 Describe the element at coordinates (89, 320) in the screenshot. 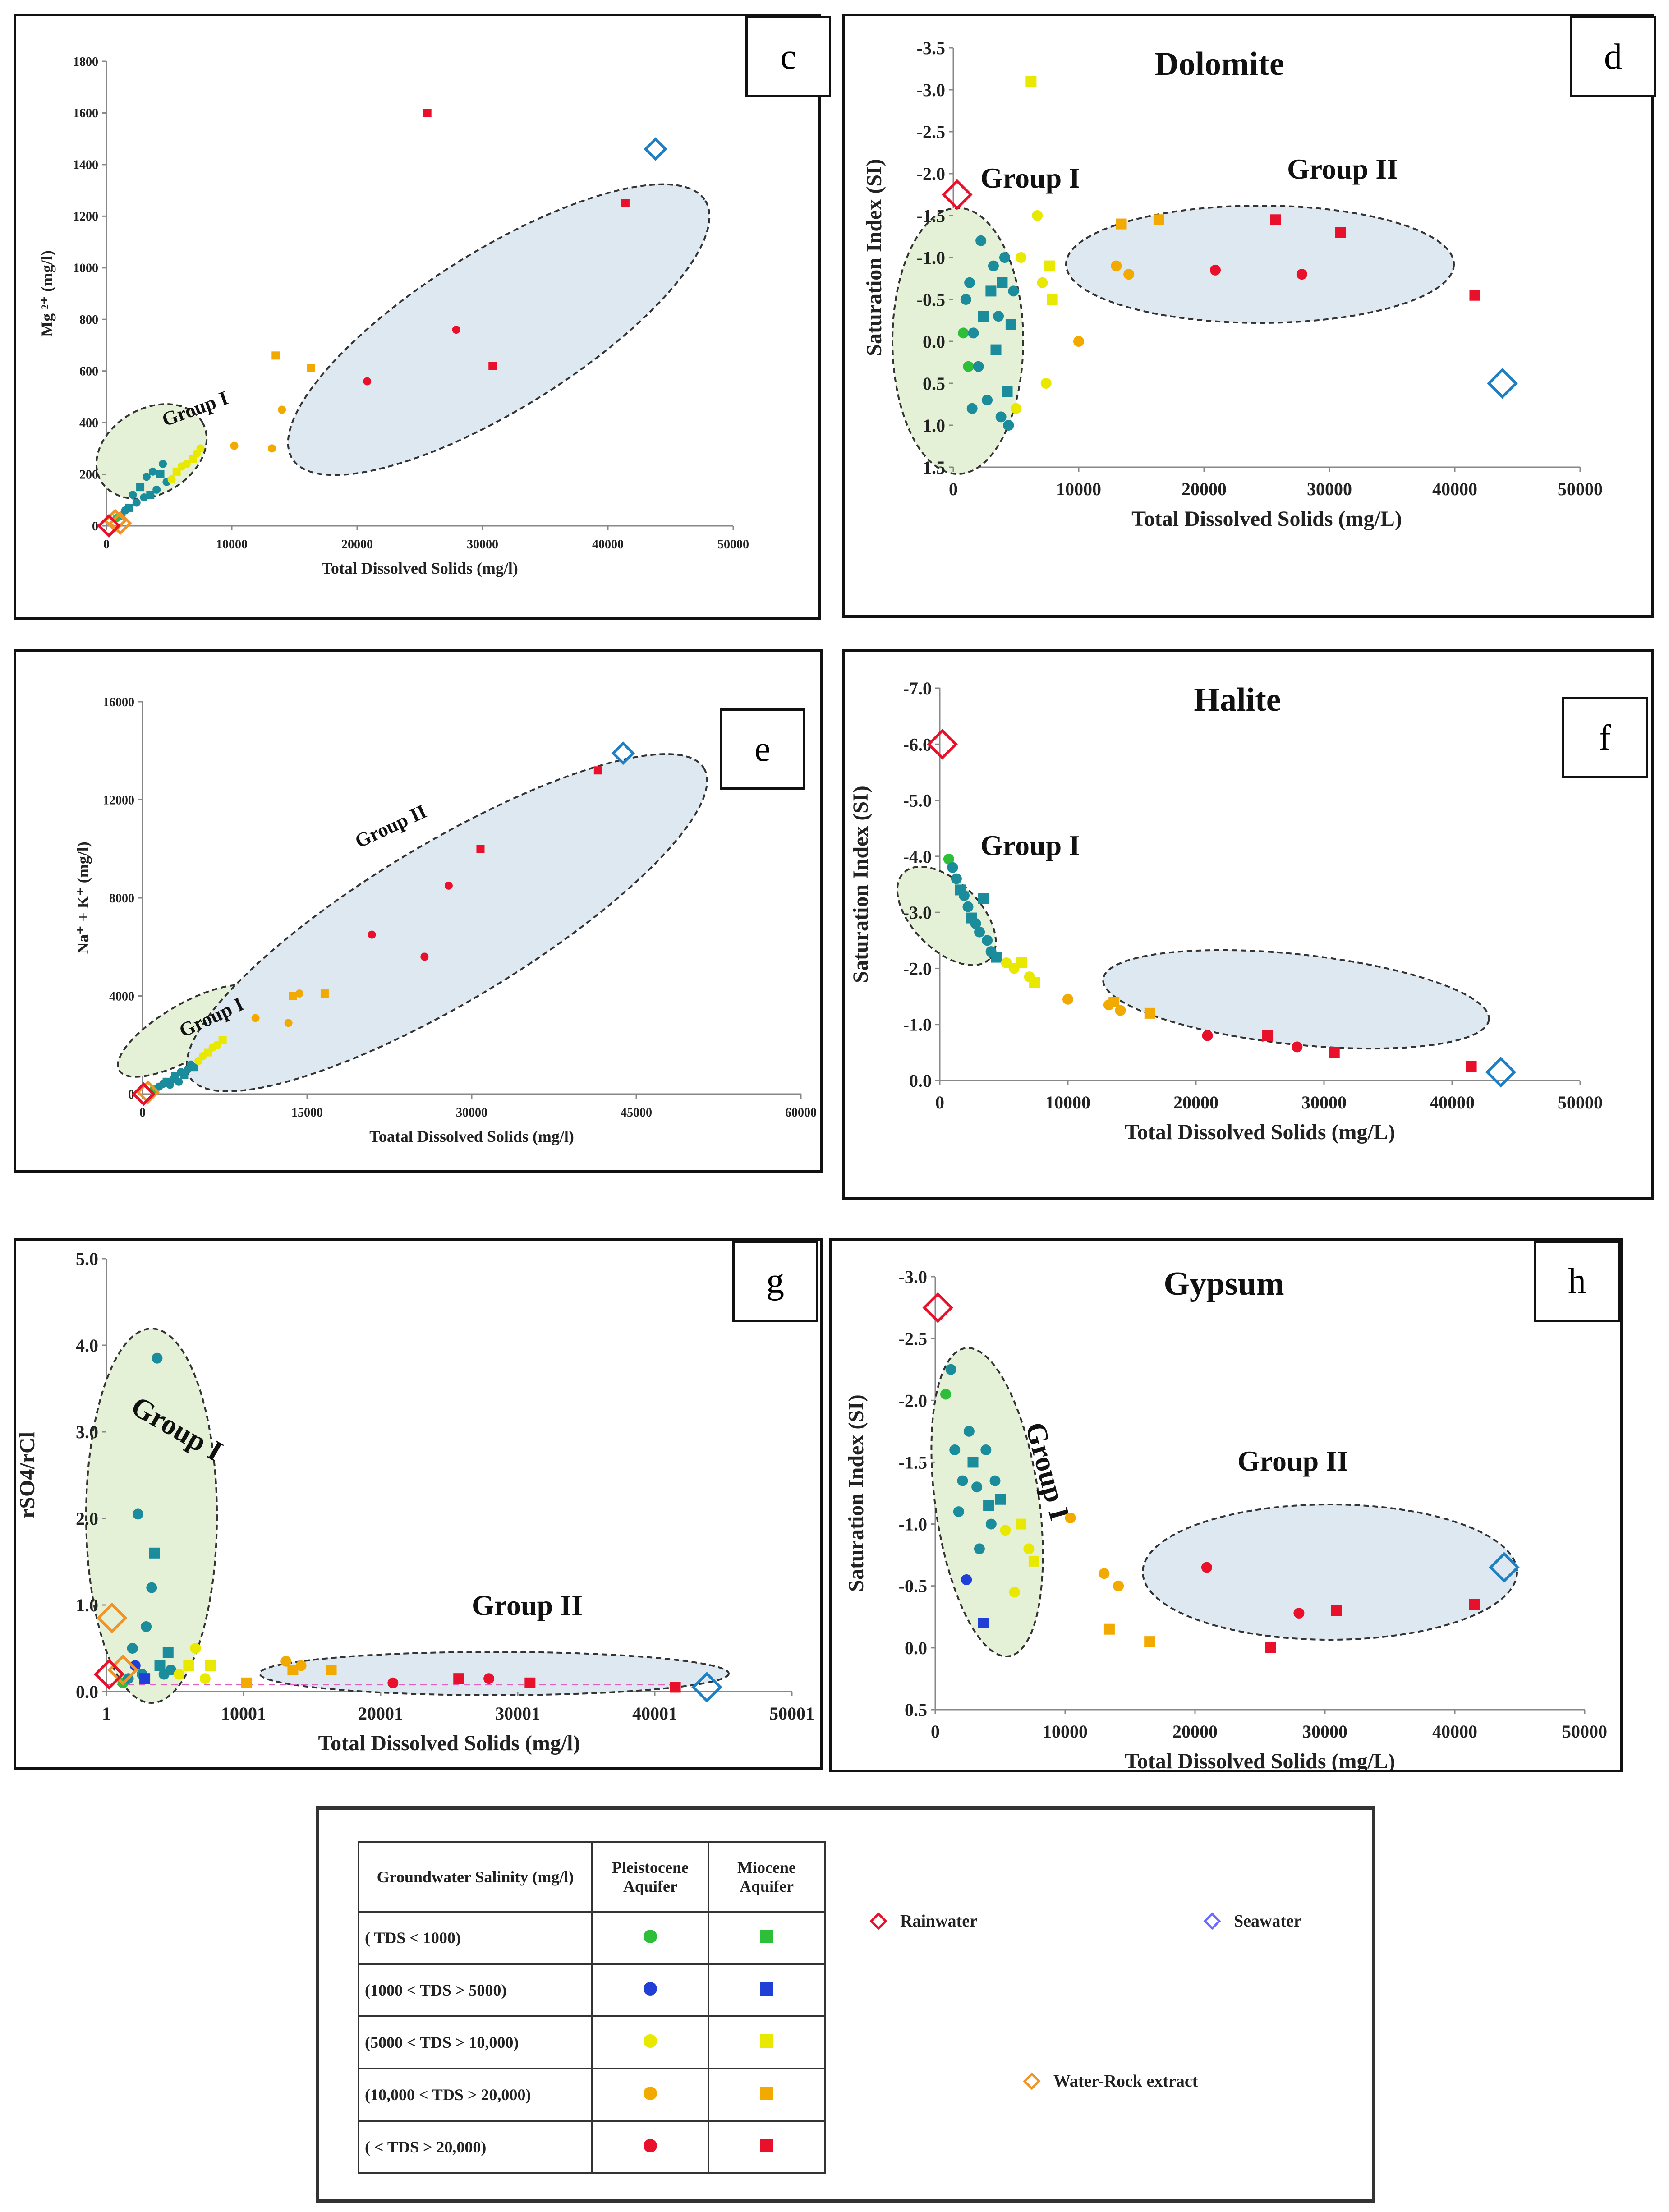

I see `y-tick-label: 800` at that location.